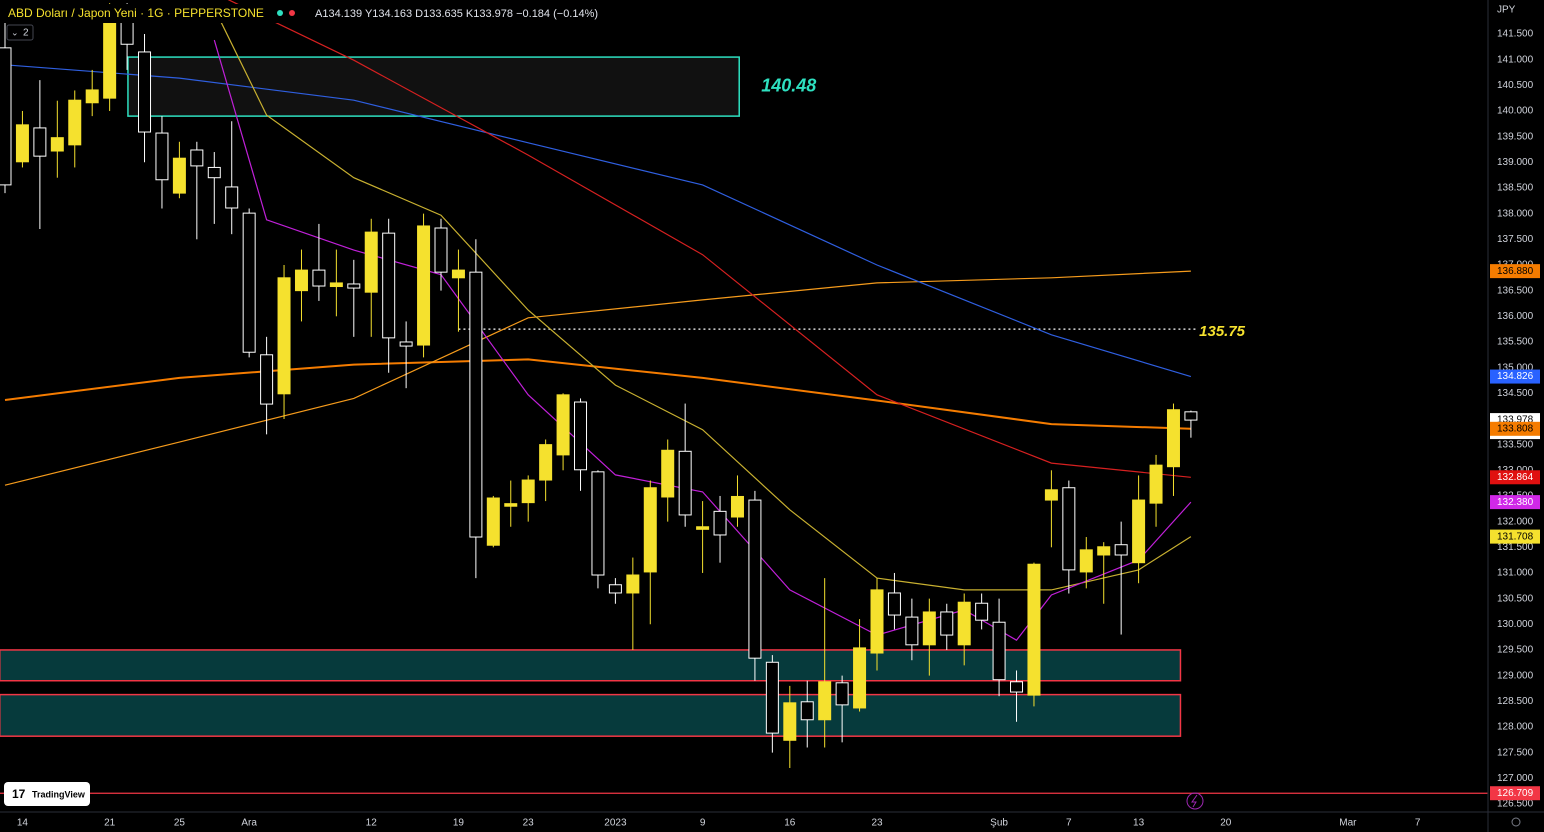  What do you see at coordinates (1515, 271) in the screenshot?
I see `price-label: 136.880` at bounding box center [1515, 271].